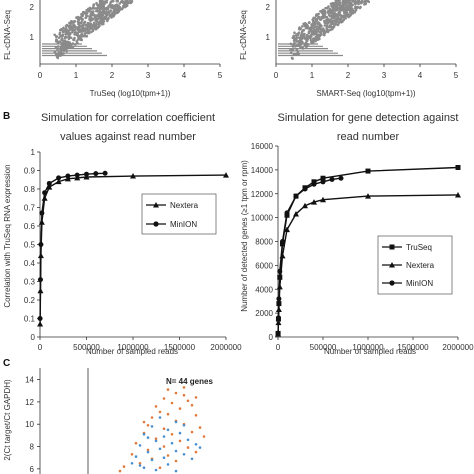 This screenshot has height=474, width=474. I want to click on y-tick-label: 0.4, so click(30, 263).